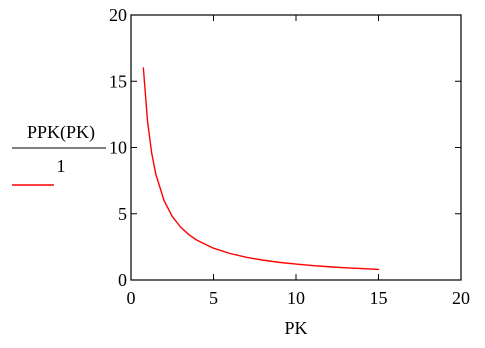  I want to click on x-tick-label: 0, so click(131, 298).